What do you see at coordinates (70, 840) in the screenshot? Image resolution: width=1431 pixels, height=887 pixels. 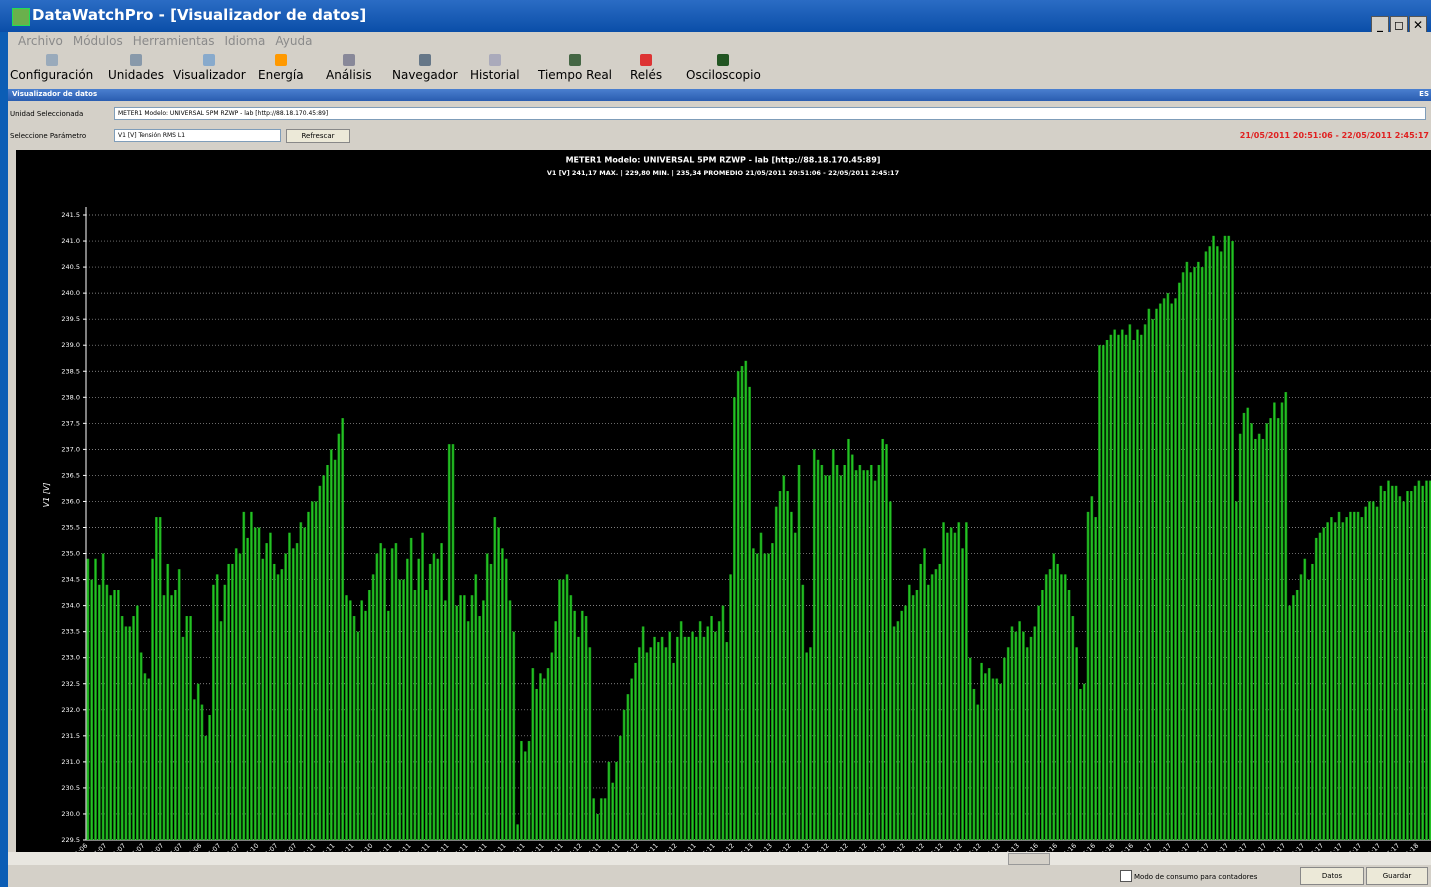 I see `y-tick-label: 229.5` at bounding box center [70, 840].